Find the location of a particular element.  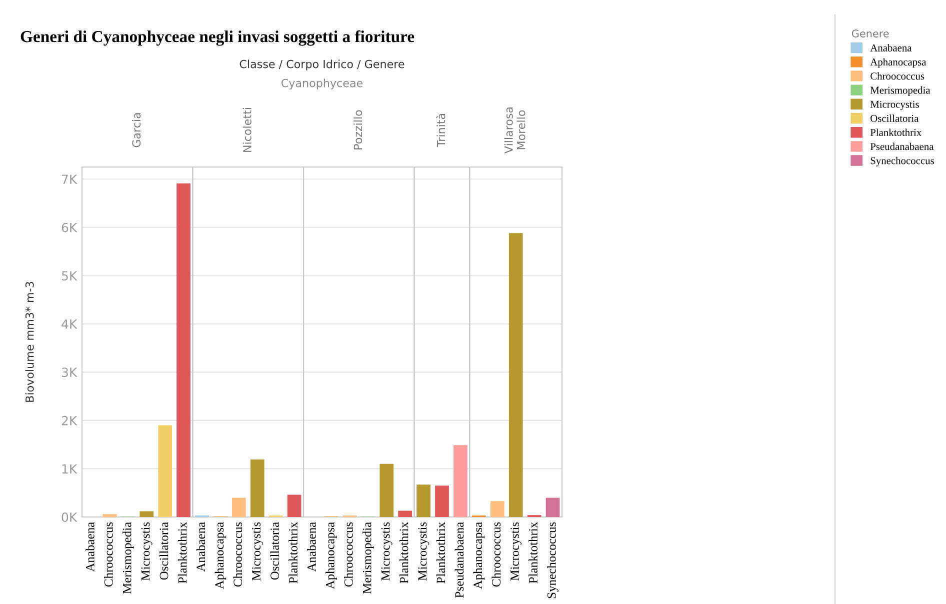

y-tick-label: 1K is located at coordinates (70, 469).